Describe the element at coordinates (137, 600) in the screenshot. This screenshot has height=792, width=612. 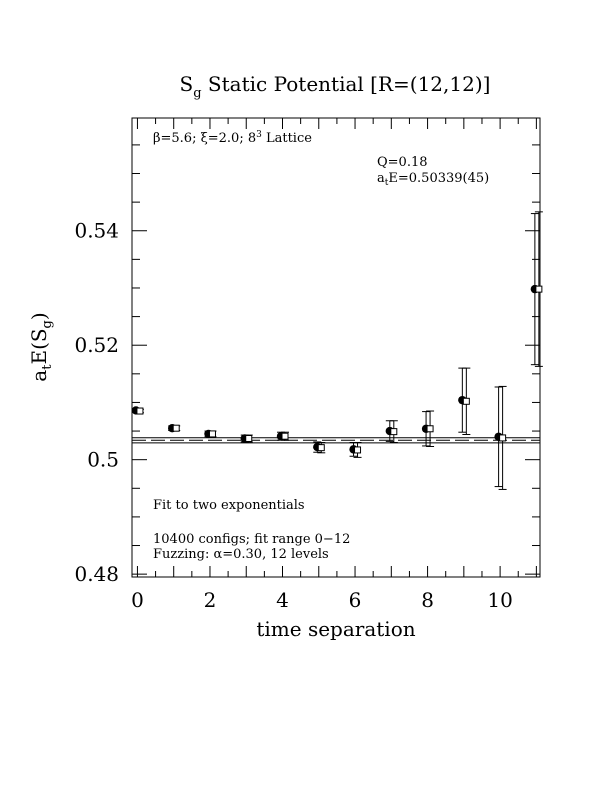
I see `x-tick-label: 0` at that location.